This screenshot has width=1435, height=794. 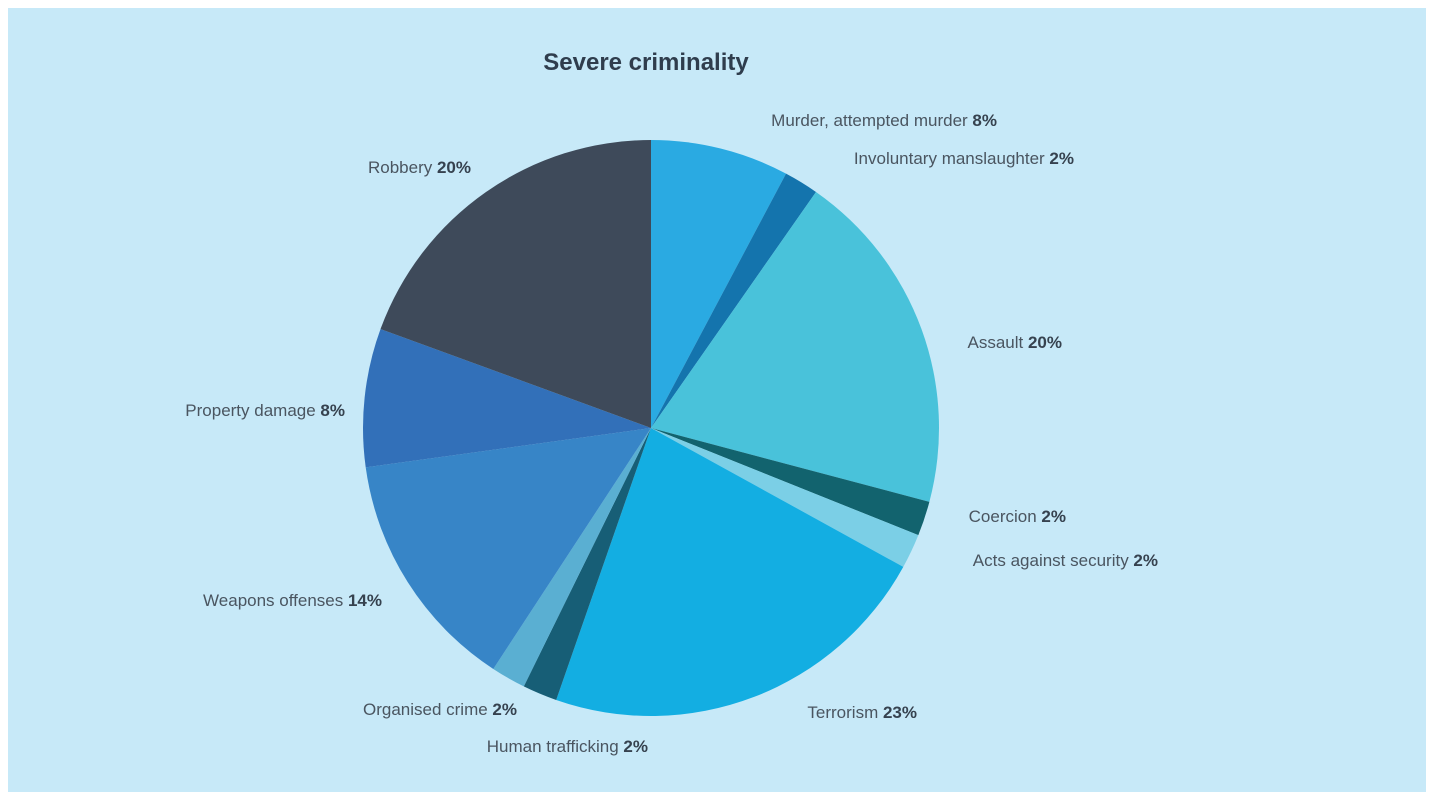 What do you see at coordinates (587, 564) in the screenshot?
I see `pie-slice-human-trafficking` at bounding box center [587, 564].